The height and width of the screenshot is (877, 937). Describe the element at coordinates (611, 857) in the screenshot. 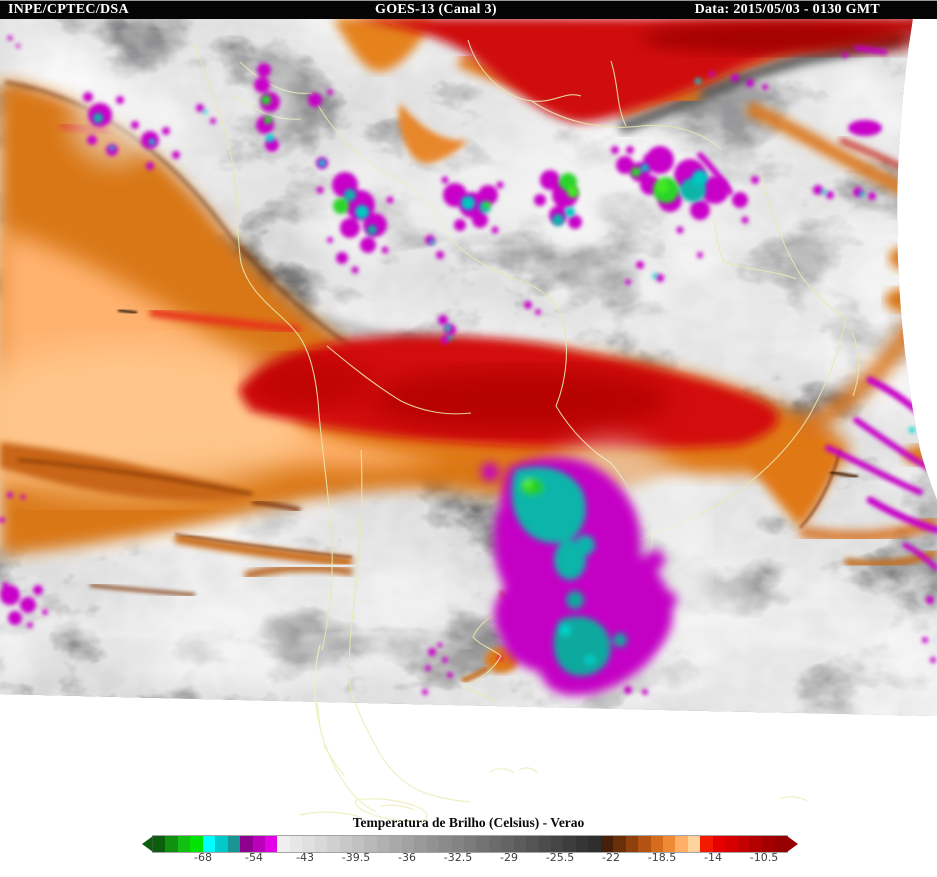

I see `colorbar-tick: -22` at that location.